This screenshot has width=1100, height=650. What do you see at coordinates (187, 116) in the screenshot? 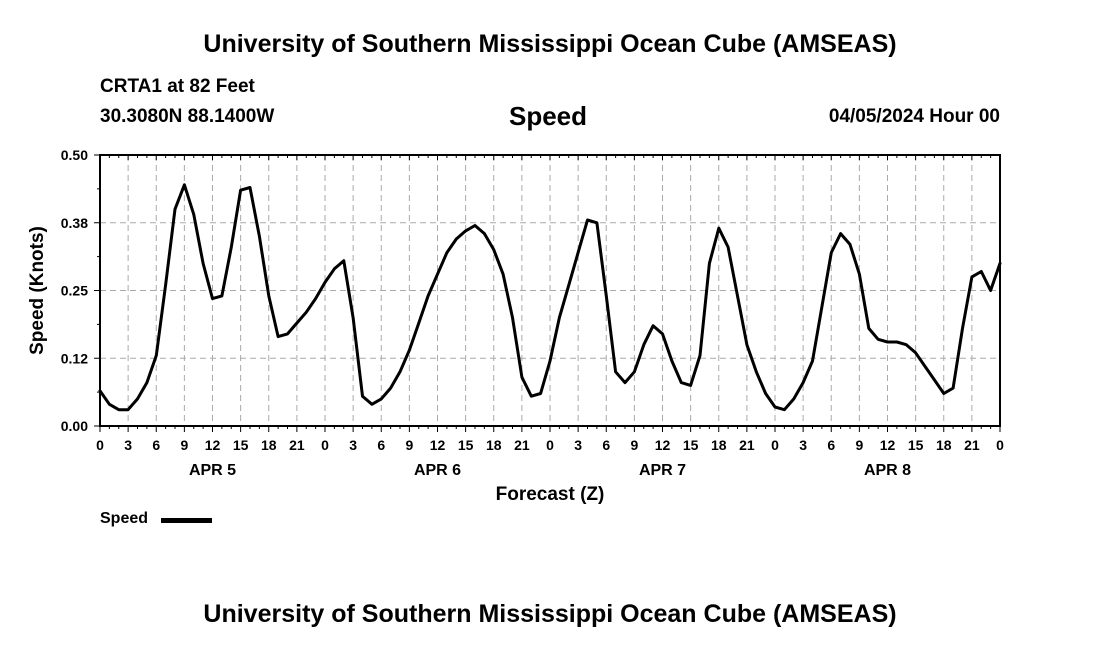
I see `station-coordinates: 30.3080N 88.1400W` at bounding box center [187, 116].